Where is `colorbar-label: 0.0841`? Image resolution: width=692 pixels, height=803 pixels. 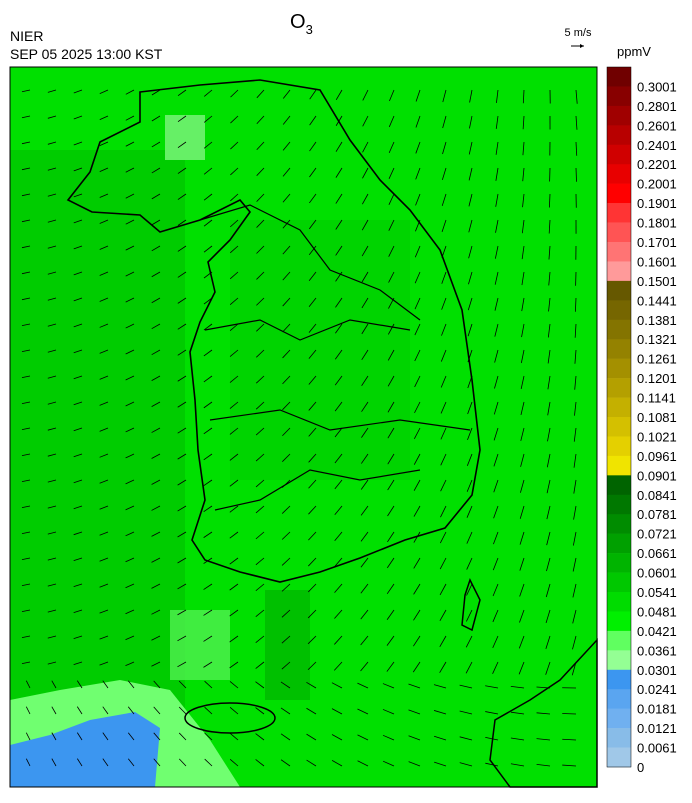
colorbar-label: 0.0841 is located at coordinates (657, 495).